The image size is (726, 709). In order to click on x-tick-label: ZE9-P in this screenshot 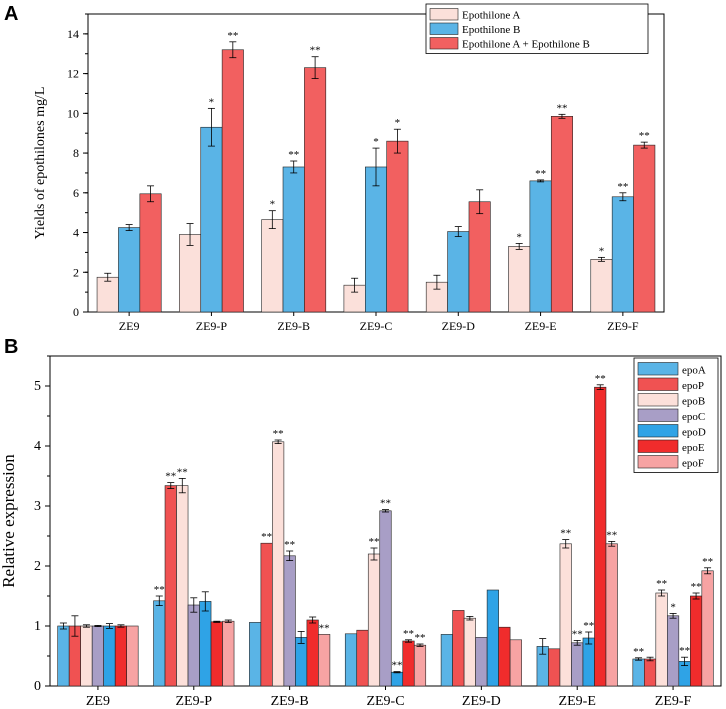, I will do `click(194, 701)`.